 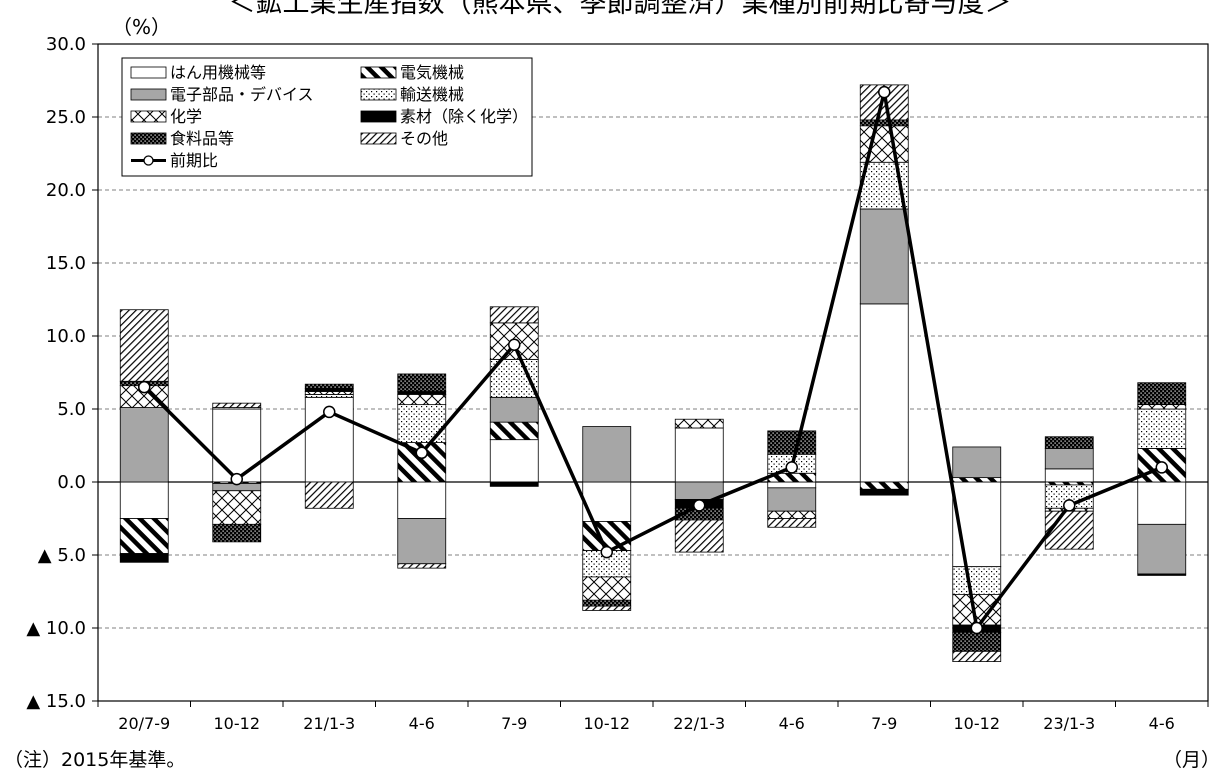 I want to click on legend-line-marker, so click(x=148, y=160).